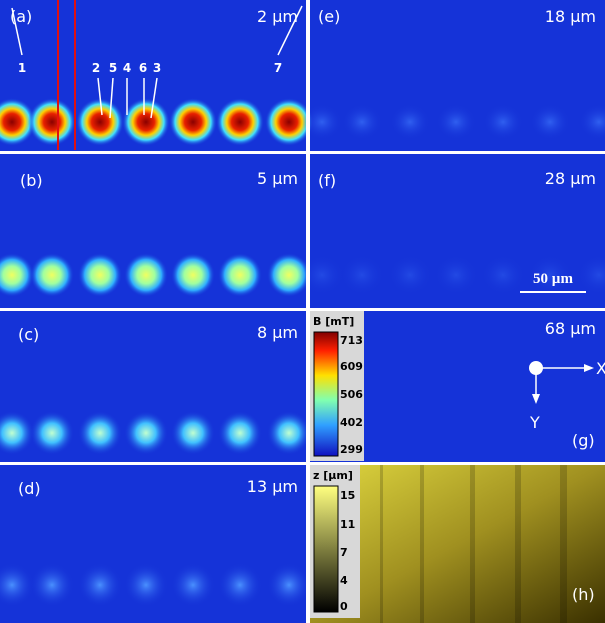  Describe the element at coordinates (327, 180) in the screenshot. I see `label: (f)` at that location.